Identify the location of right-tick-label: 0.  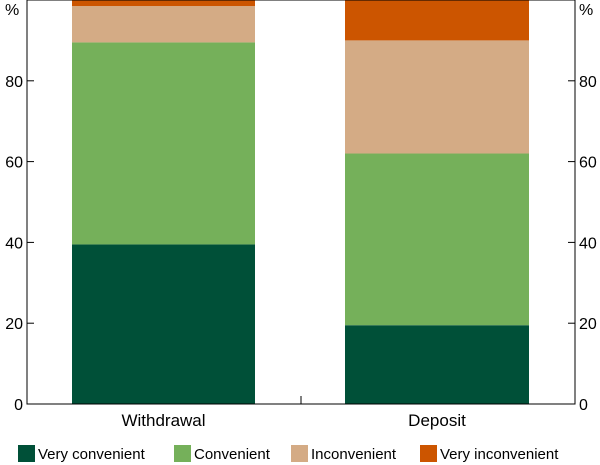
(583, 405).